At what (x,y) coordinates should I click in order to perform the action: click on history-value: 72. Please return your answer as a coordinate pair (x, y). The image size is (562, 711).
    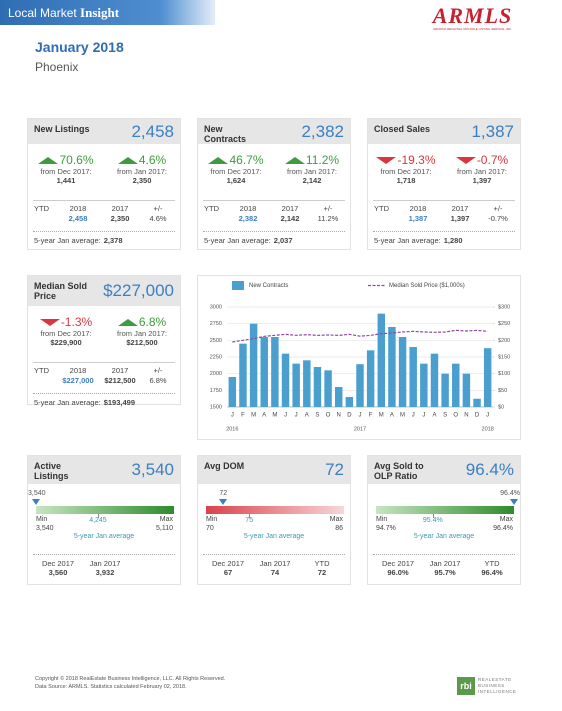
    Looking at the image, I should click on (322, 572).